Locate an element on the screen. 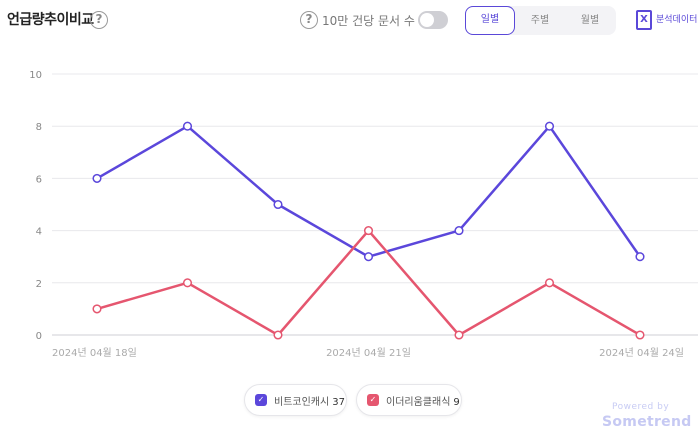 Image resolution: width=700 pixels, height=439 pixels. legend-item-series-2: ✓ 이더리움클래식 9 is located at coordinates (409, 400).